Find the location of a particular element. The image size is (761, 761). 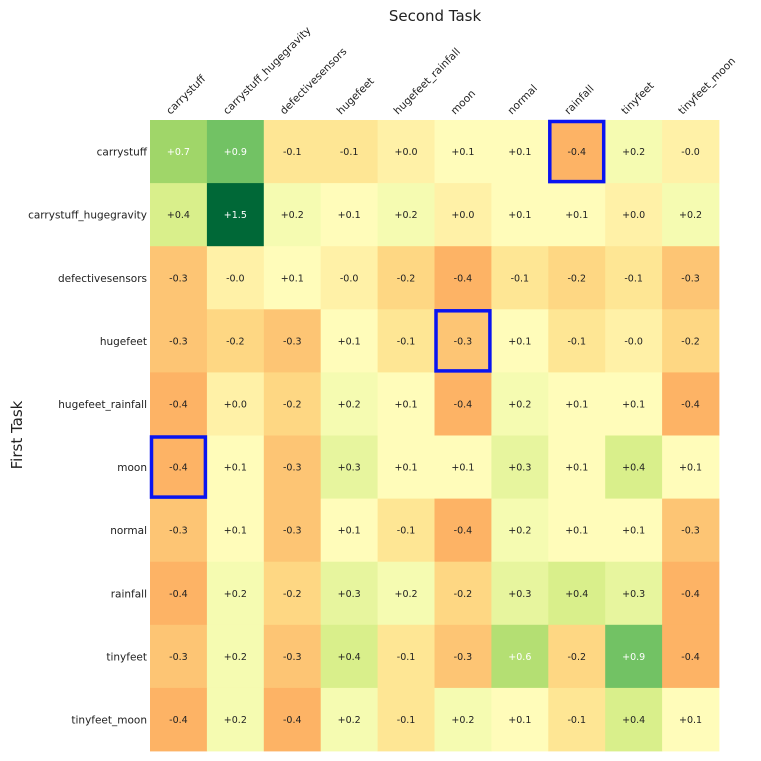

cell-value-label: +0.7 is located at coordinates (178, 152).